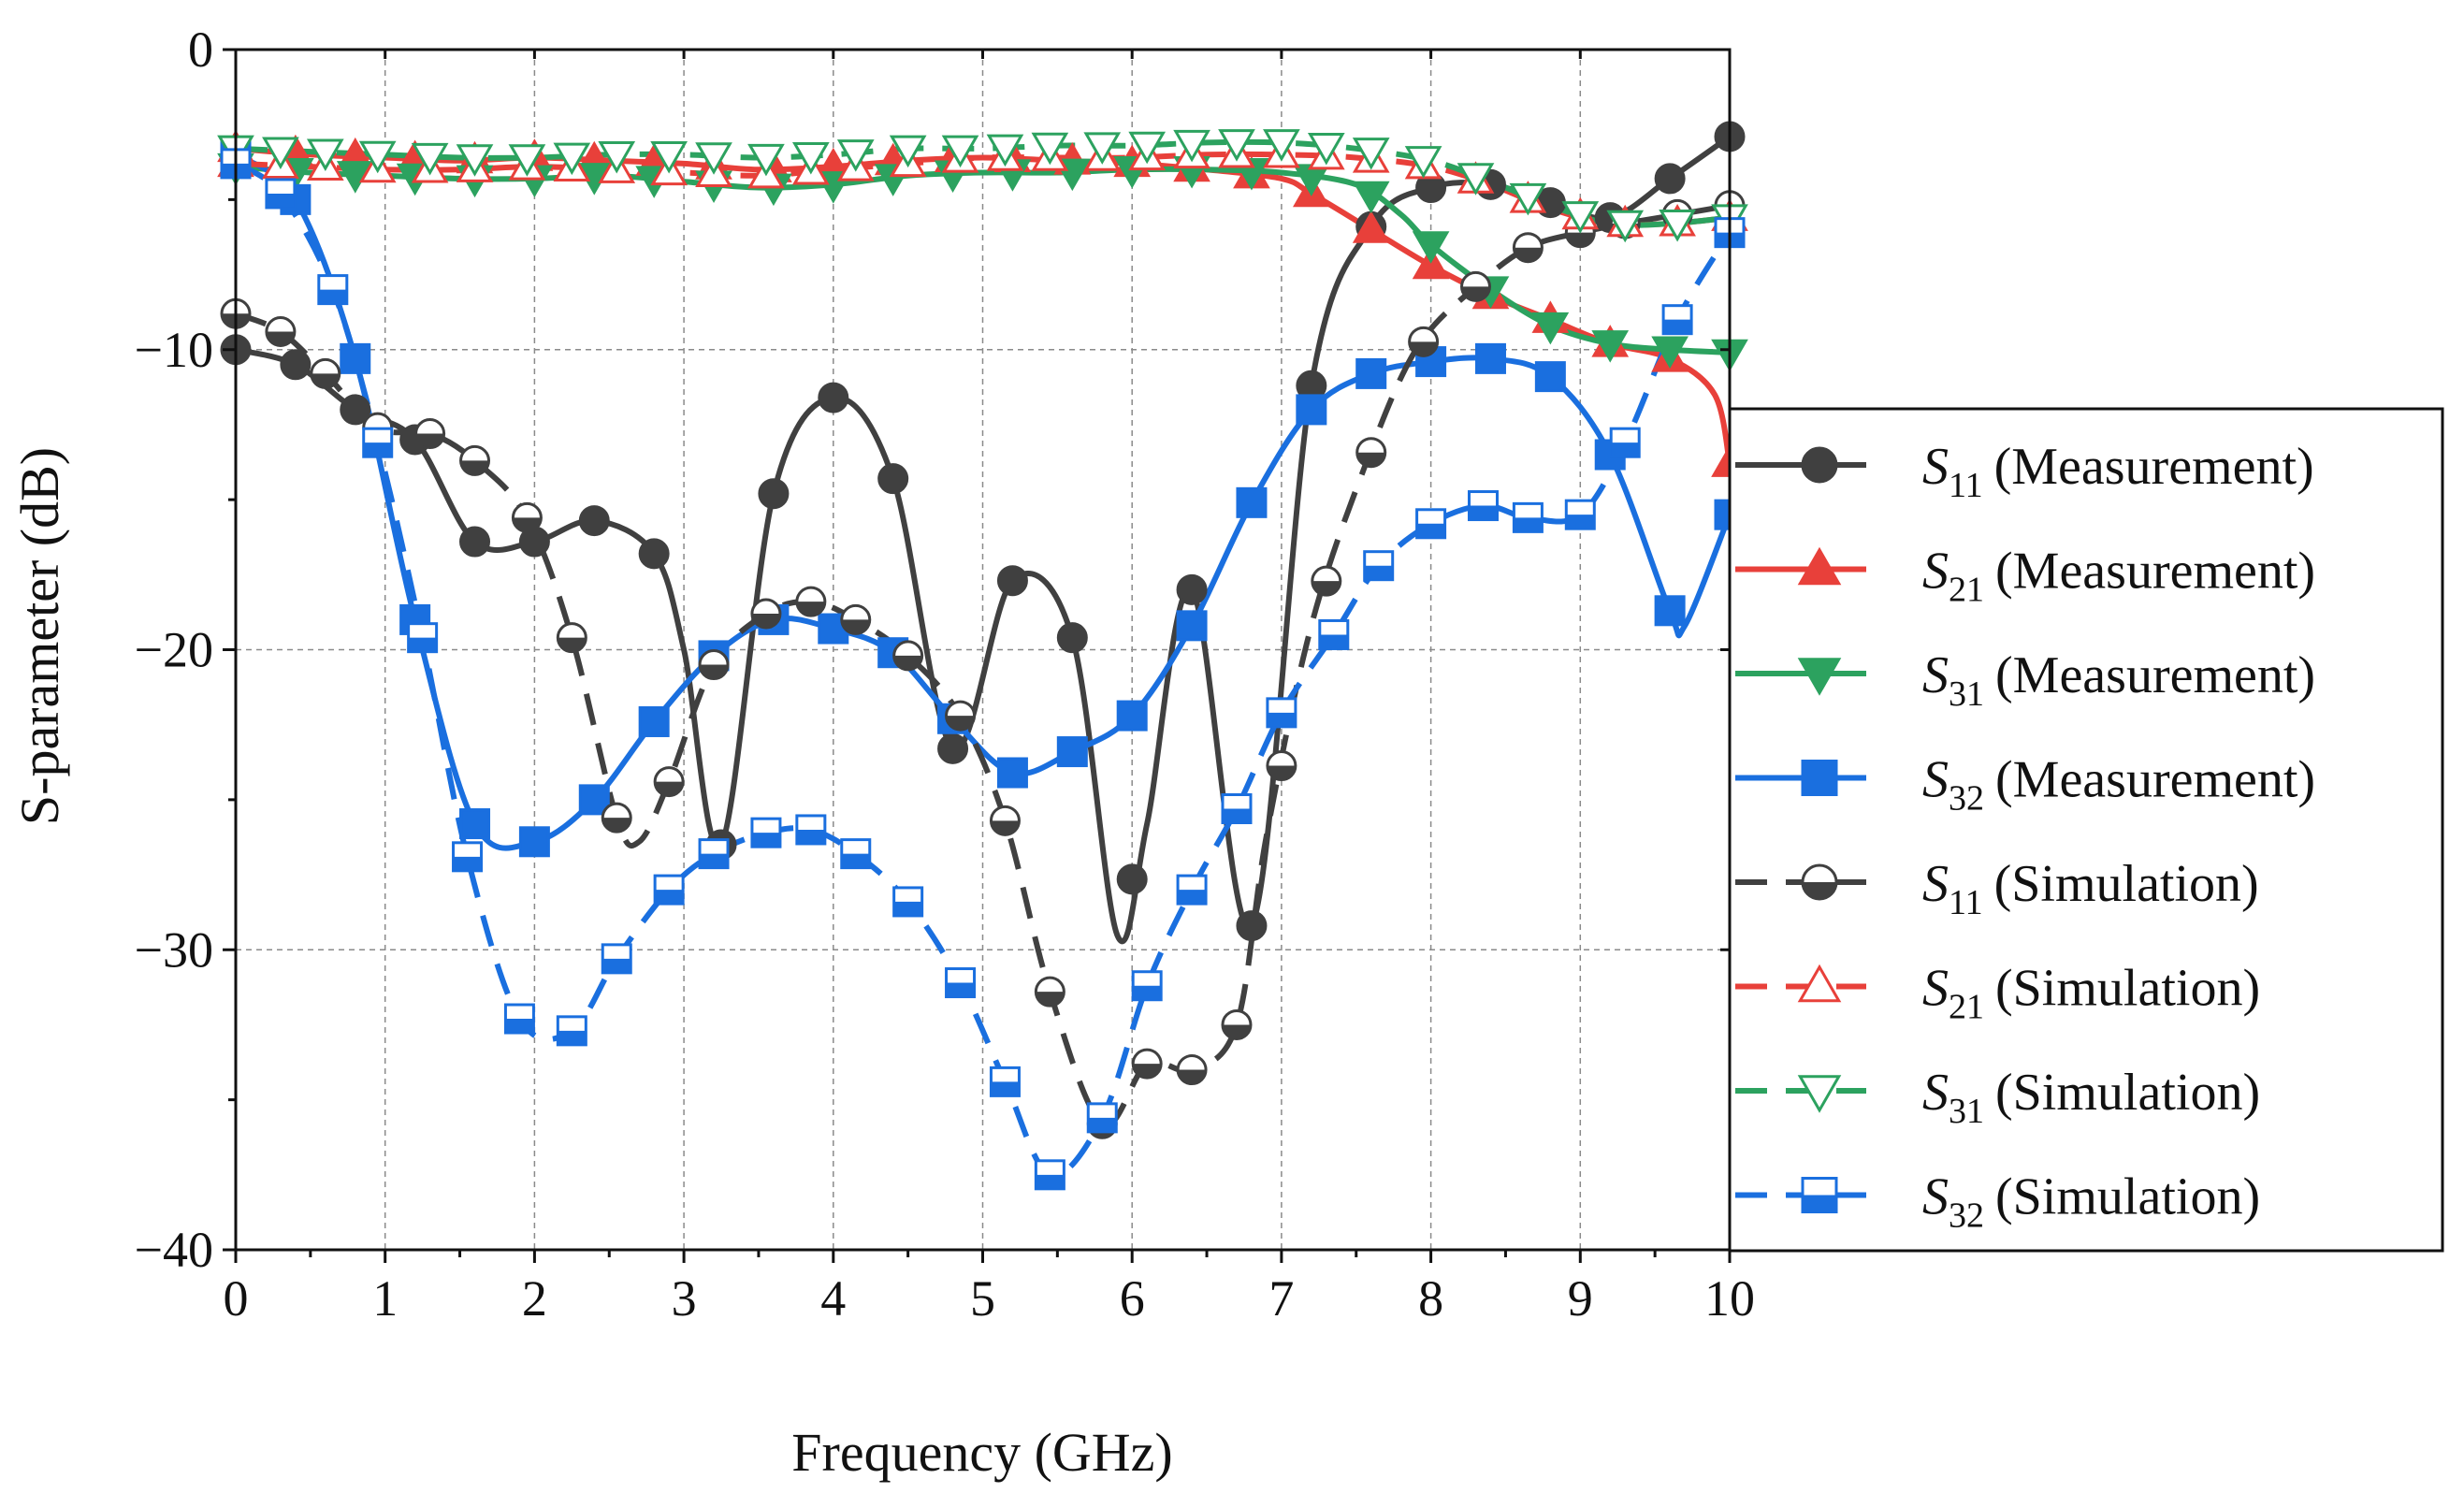 The height and width of the screenshot is (1508, 2464). Describe the element at coordinates (1819, 890) in the screenshot. I see `legend-marker-fill` at that location.